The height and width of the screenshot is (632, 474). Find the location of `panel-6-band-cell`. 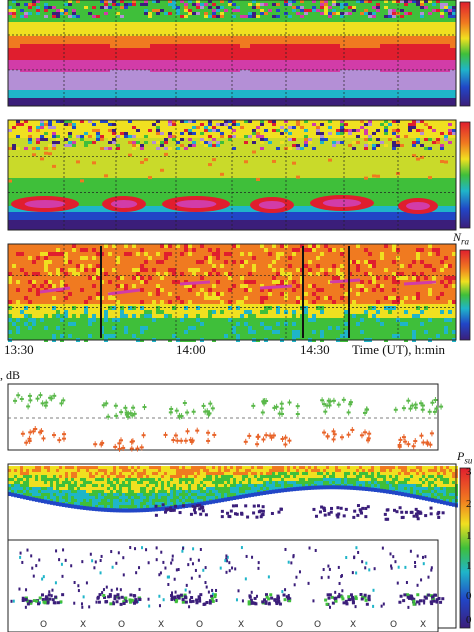

panel-6-band-cell is located at coordinates (362, 598).